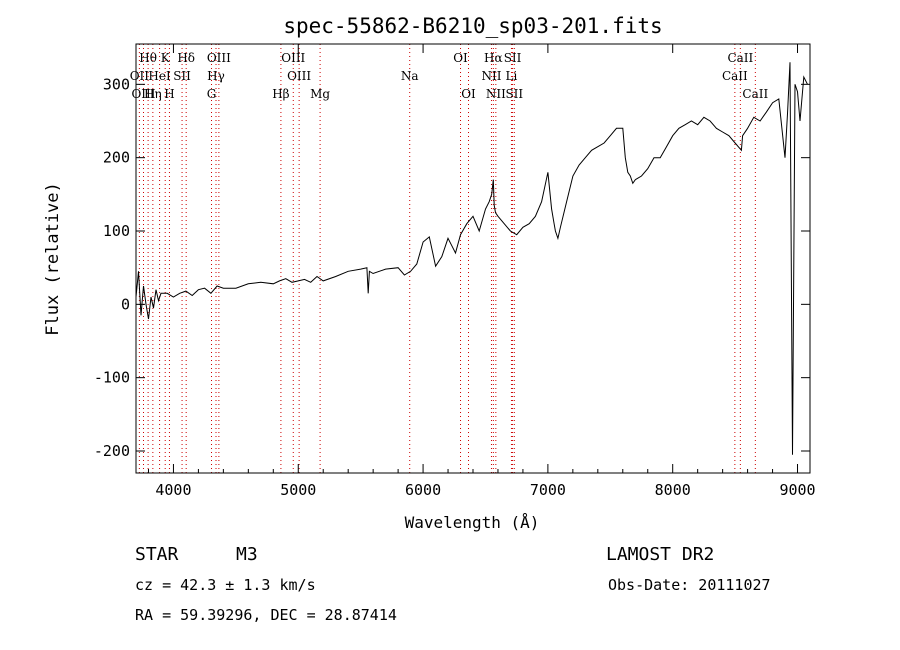 The width and height of the screenshot is (900, 650). Describe the element at coordinates (157, 554) in the screenshot. I see `object-class: STAR` at that location.